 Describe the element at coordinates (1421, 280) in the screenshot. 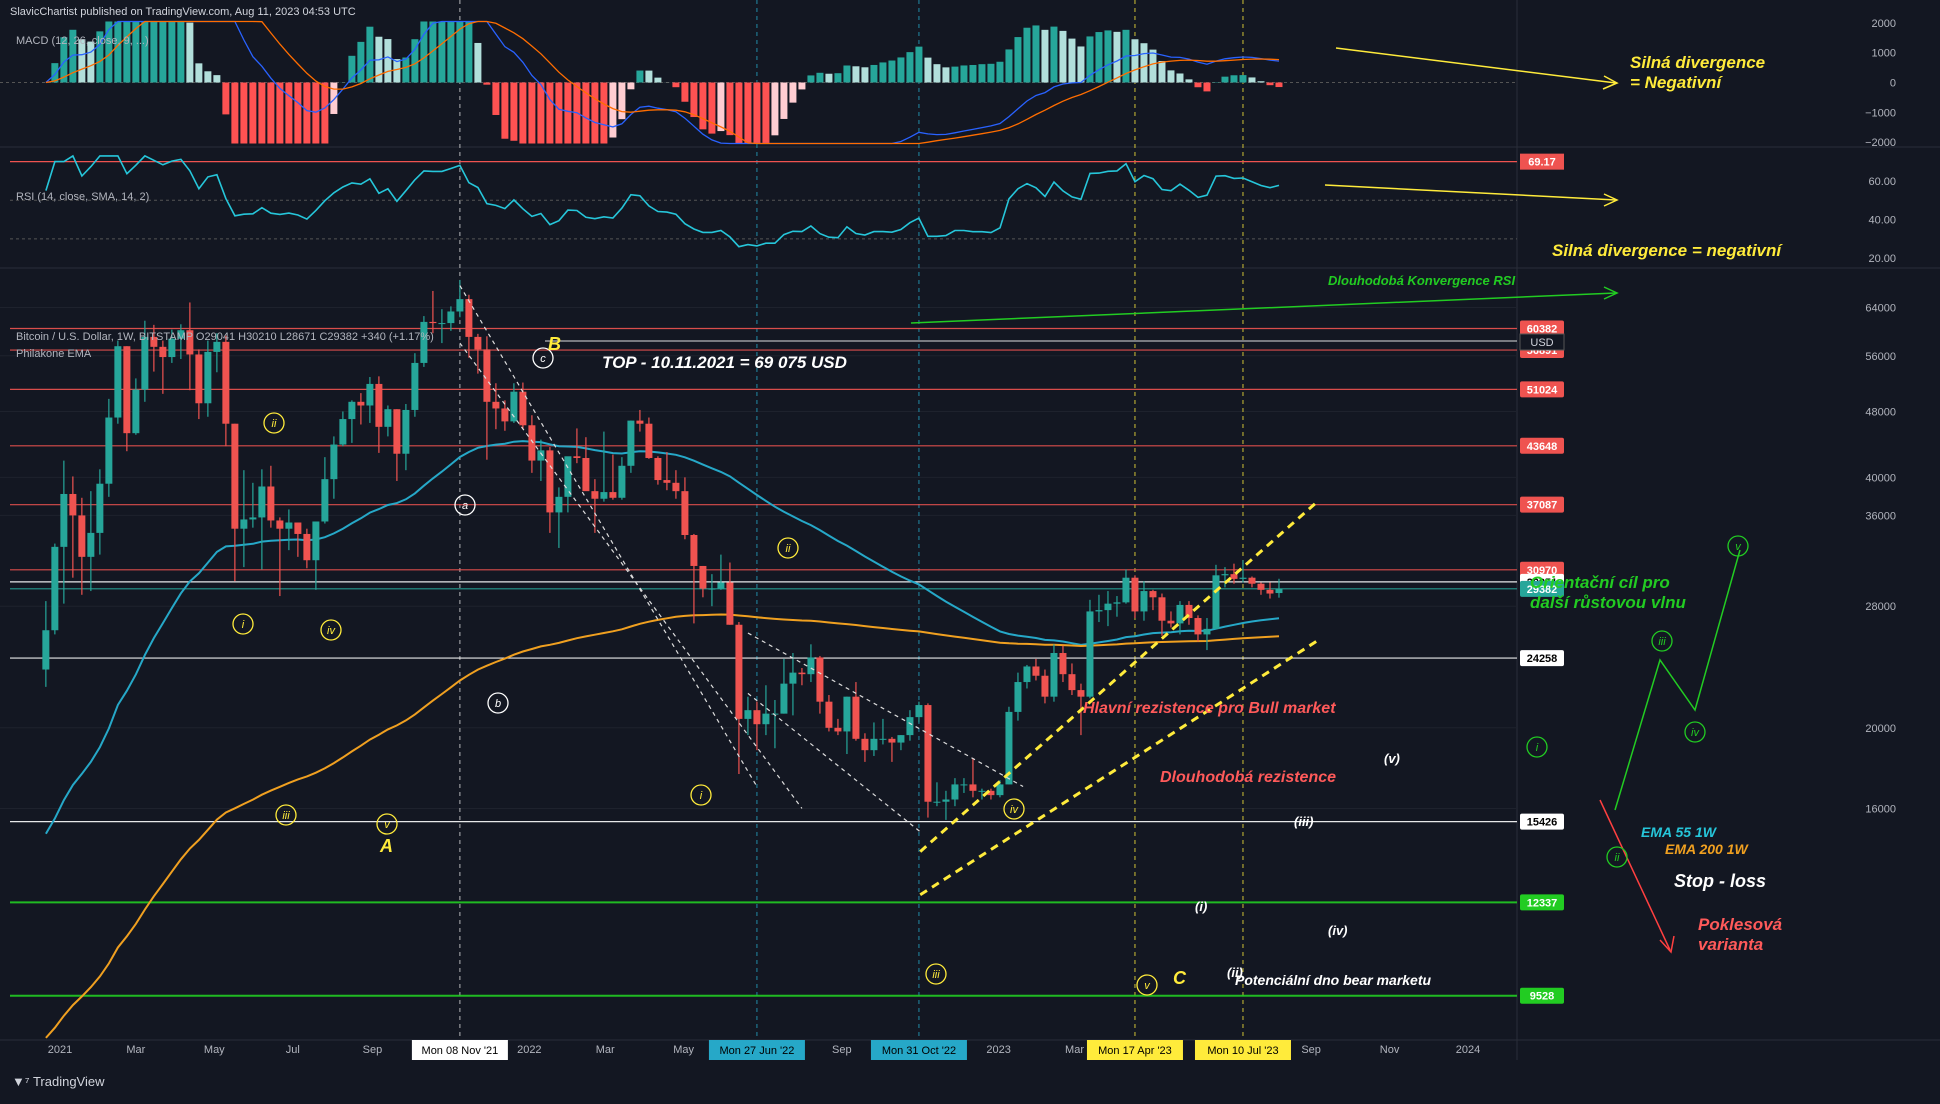

I see `rsi-convergence-label: Dlouhodobá Konvergence RSI` at that location.